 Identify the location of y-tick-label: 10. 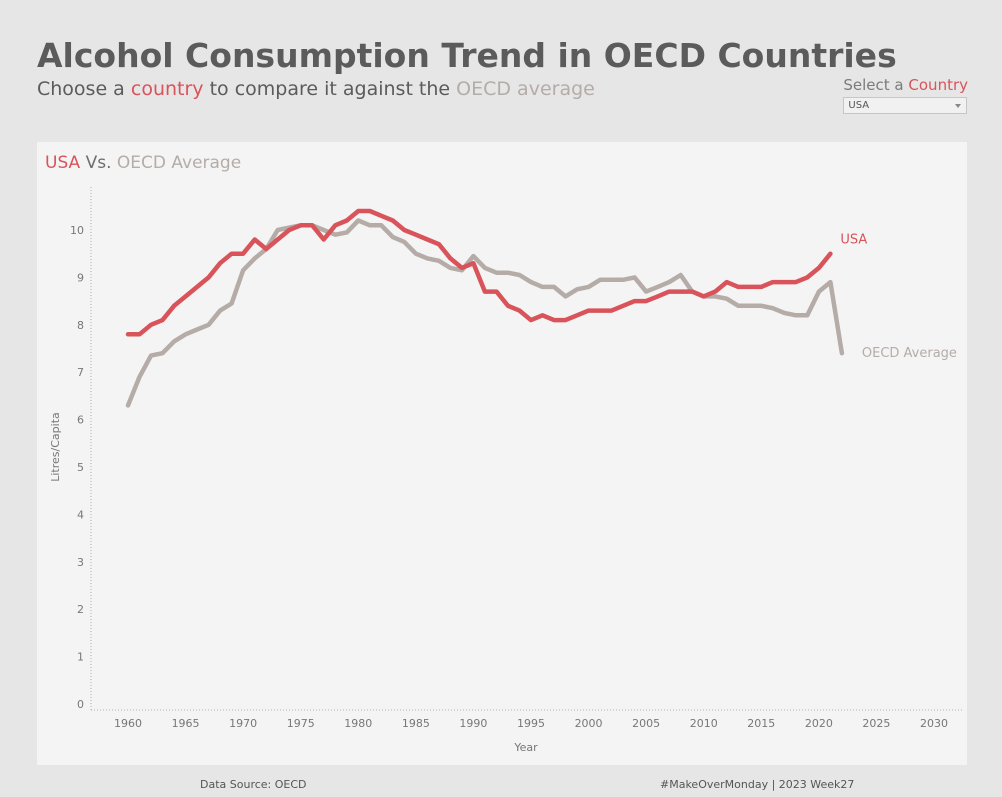
(77, 230).